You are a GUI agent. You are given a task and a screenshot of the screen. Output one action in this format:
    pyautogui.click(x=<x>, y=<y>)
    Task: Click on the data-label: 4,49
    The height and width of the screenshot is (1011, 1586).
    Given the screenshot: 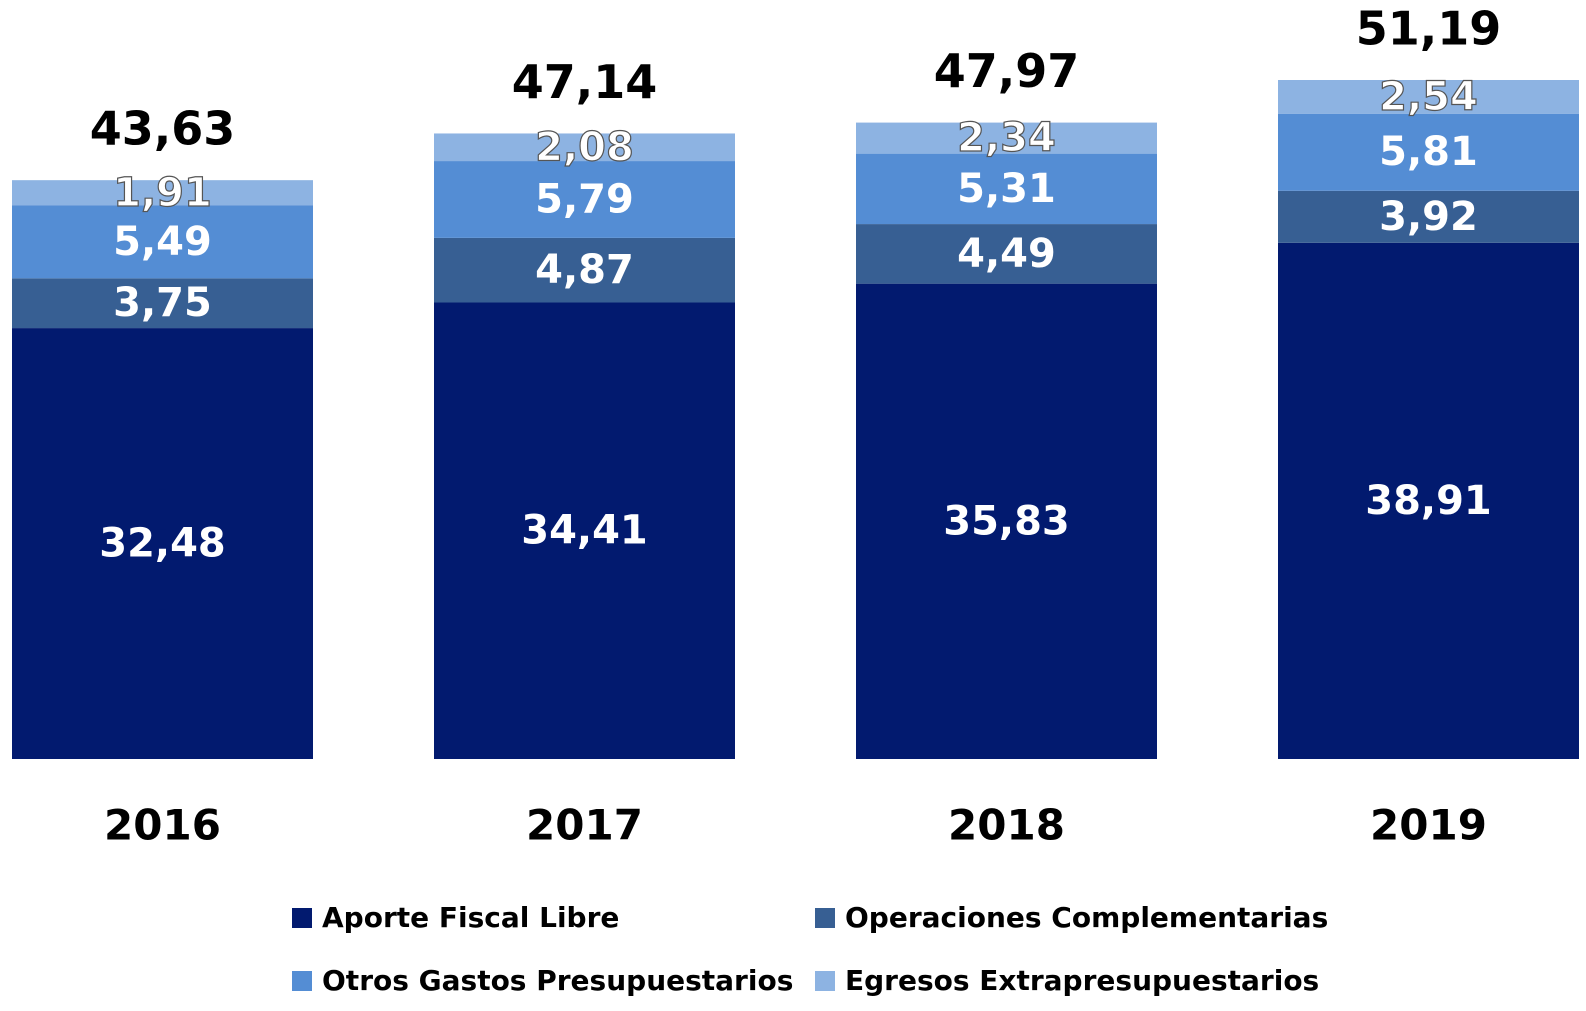 What is the action you would take?
    pyautogui.click(x=1006, y=254)
    